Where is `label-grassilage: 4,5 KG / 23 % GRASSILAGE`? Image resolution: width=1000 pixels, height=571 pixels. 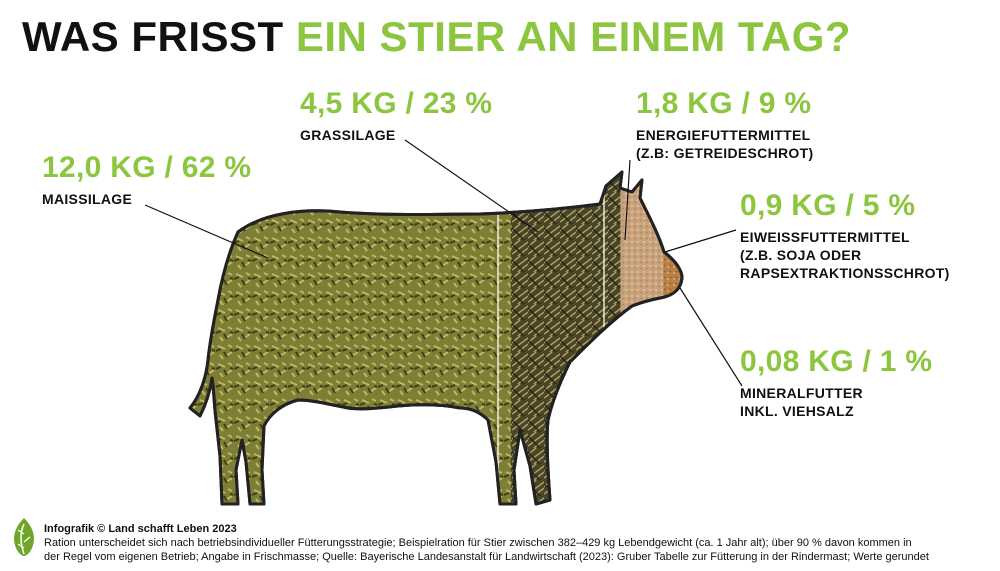 label-grassilage: 4,5 KG / 23 % GRASSILAGE is located at coordinates (396, 116).